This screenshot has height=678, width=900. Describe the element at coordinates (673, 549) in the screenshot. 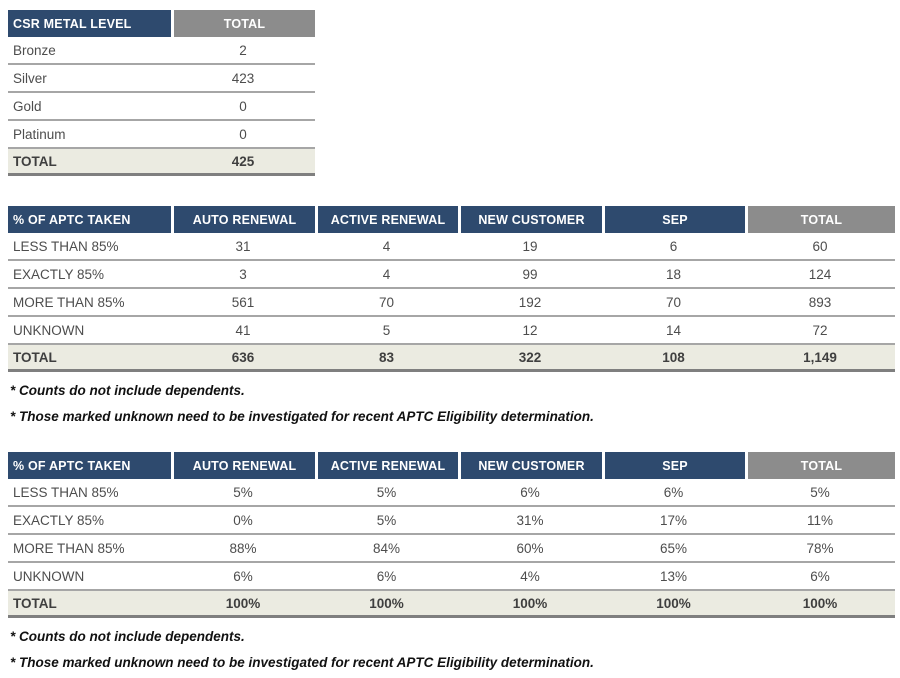

I see `cell-value: 65%` at that location.